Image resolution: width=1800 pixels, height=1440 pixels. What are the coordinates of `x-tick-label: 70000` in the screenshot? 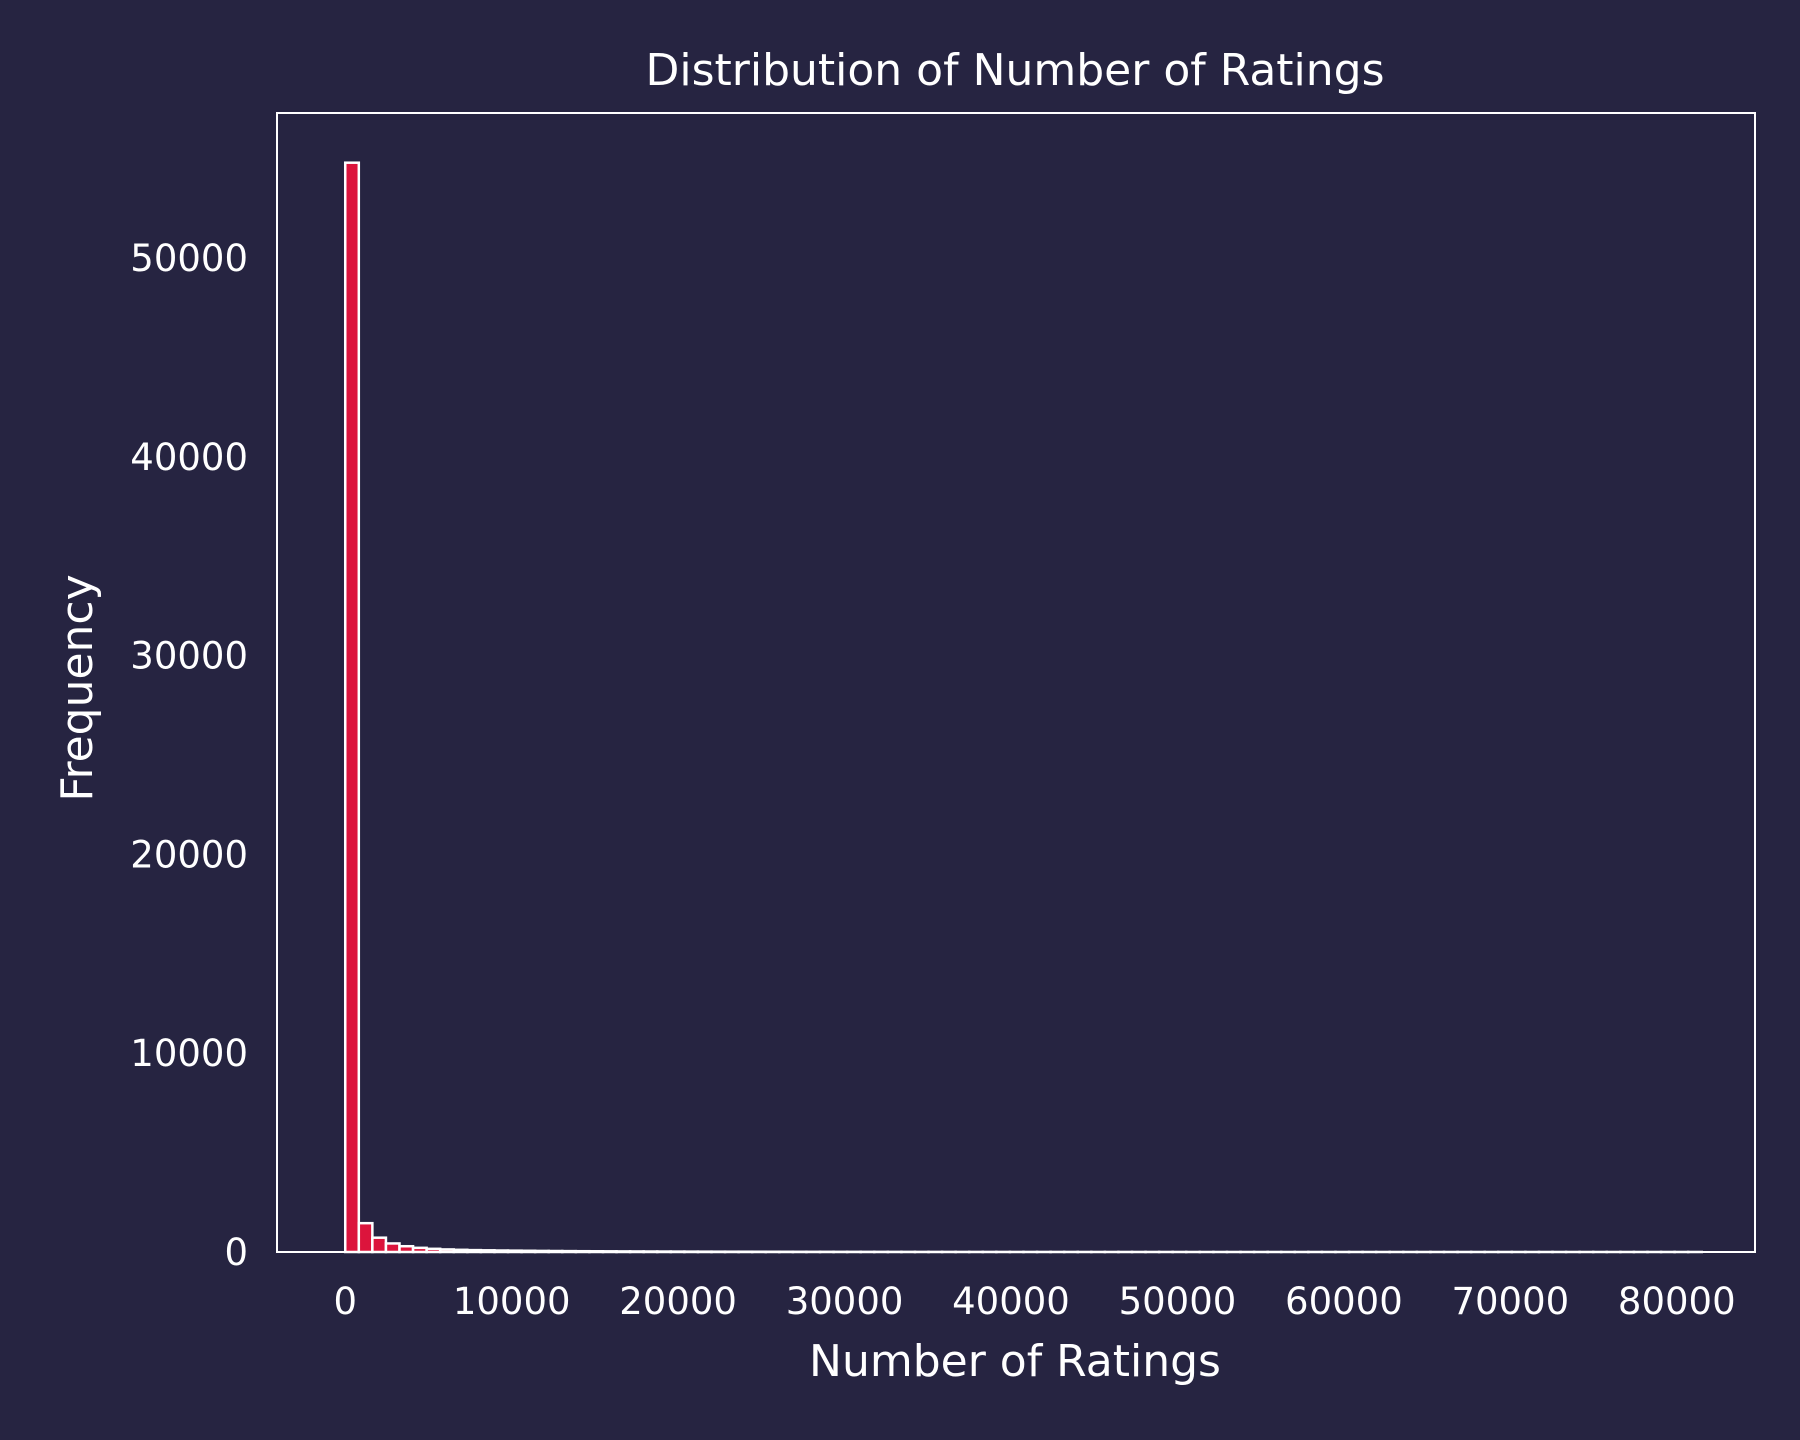 It's located at (1510, 1301).